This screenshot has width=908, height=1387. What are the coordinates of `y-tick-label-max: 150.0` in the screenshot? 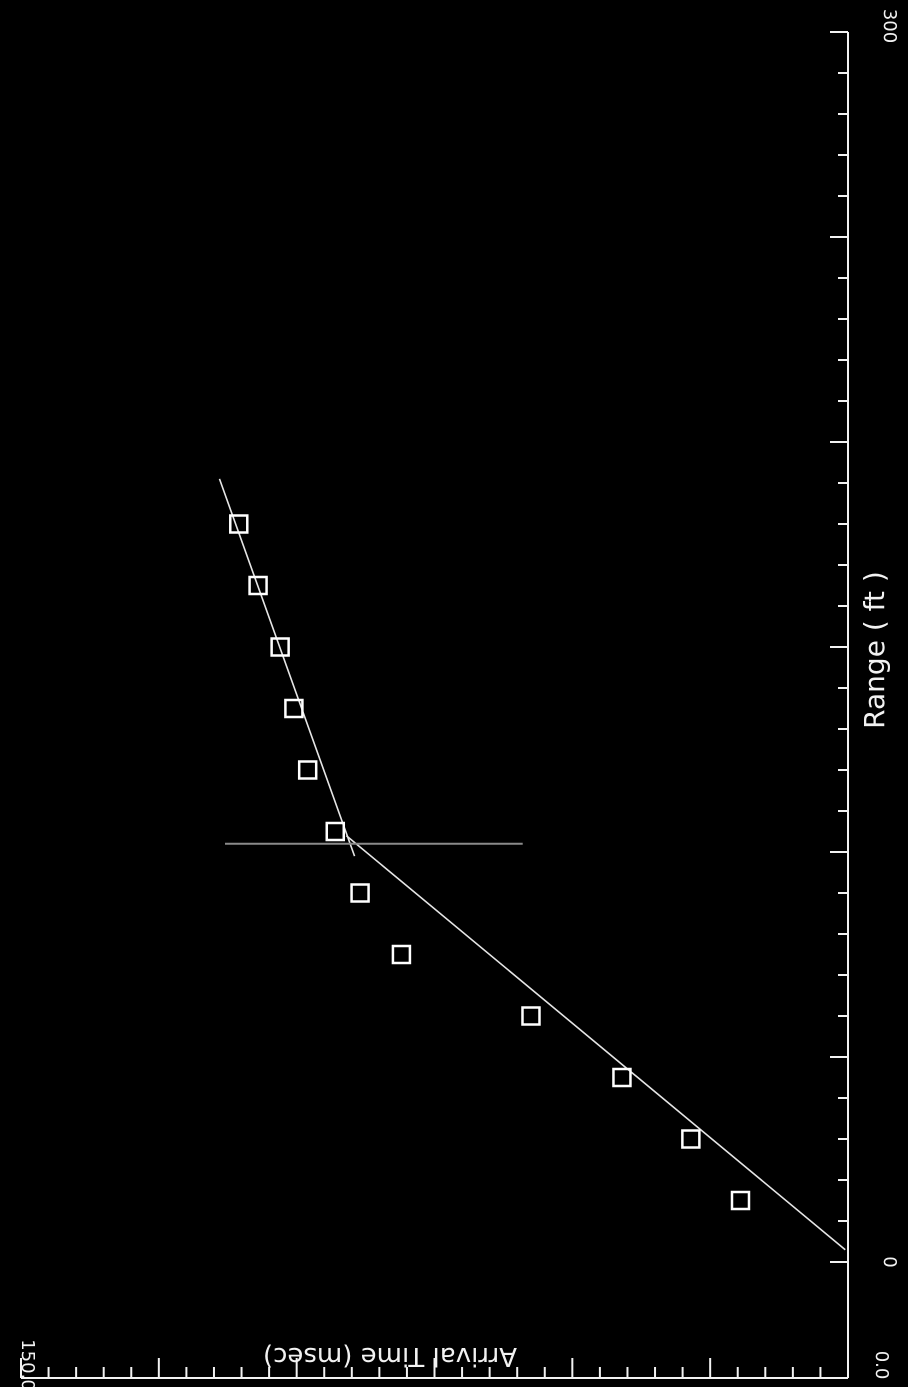 It's located at (27, 1363).